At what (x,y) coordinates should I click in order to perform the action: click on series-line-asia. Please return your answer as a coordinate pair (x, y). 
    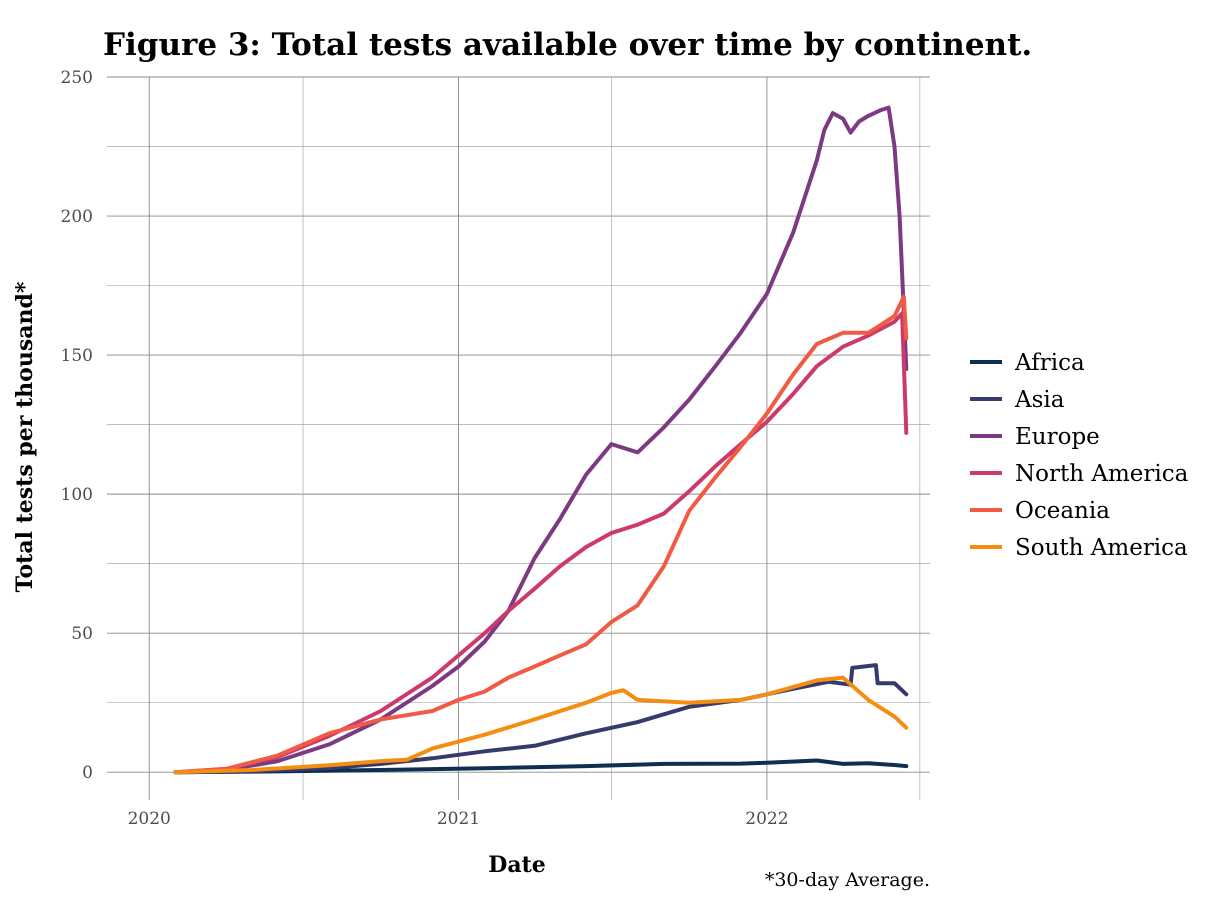
    Looking at the image, I should click on (541, 719).